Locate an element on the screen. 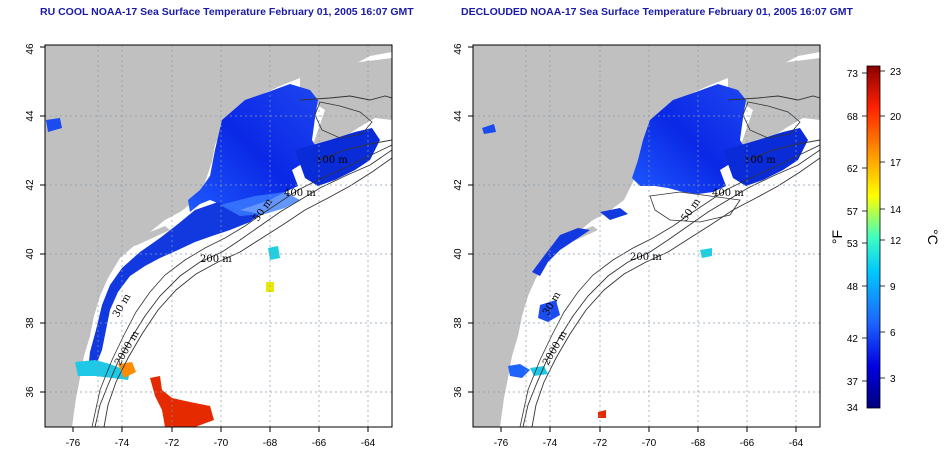  right-nova-scotia-land is located at coordinates (774, 104).